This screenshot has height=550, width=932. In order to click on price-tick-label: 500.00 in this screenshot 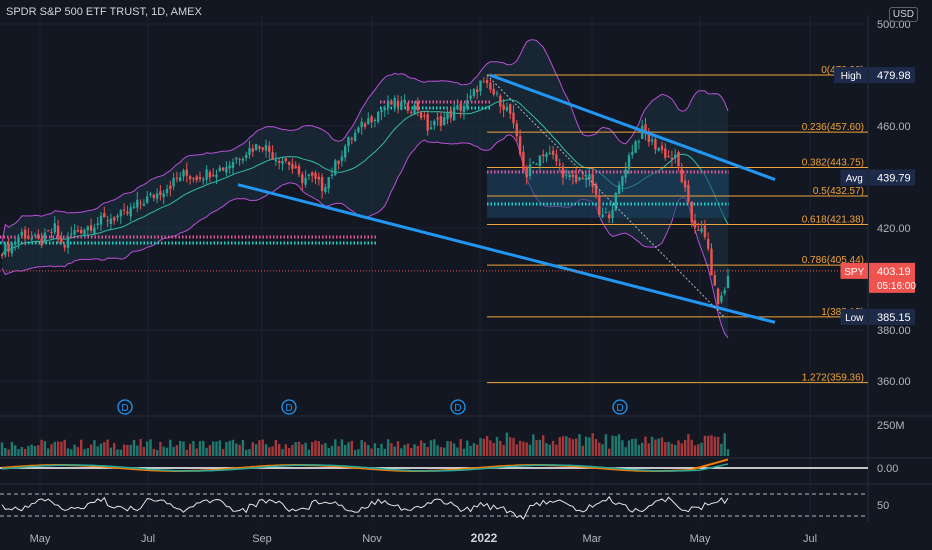, I will do `click(894, 25)`.